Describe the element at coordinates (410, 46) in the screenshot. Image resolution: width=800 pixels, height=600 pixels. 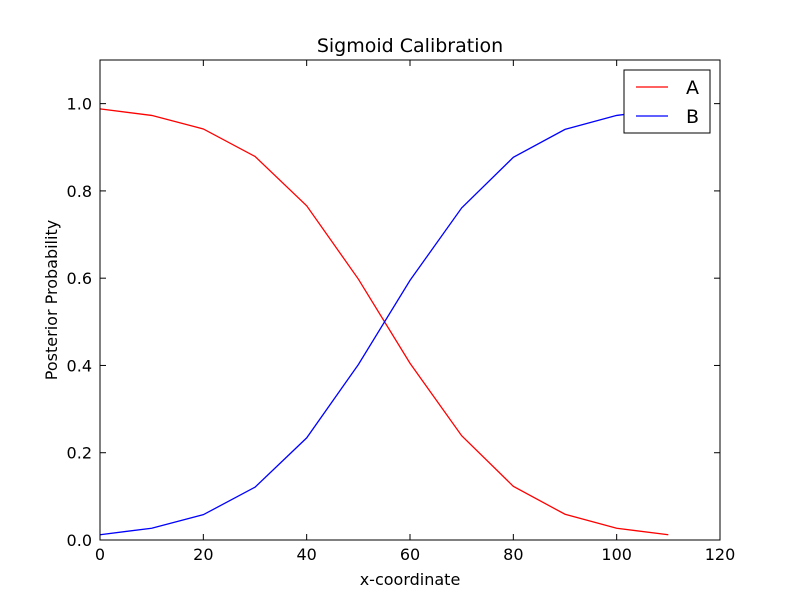
I see `chart-title: Sigmoid Calibration` at that location.